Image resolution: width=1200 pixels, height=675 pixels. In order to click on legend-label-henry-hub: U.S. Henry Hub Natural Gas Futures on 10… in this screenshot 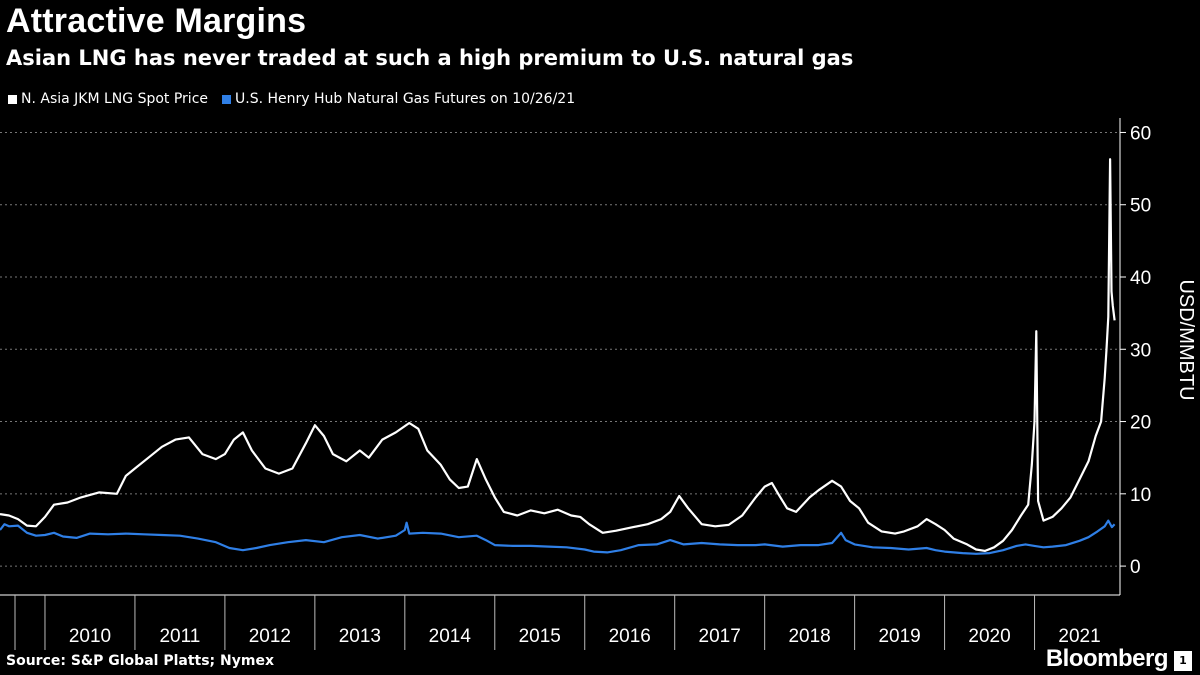, I will do `click(405, 99)`.